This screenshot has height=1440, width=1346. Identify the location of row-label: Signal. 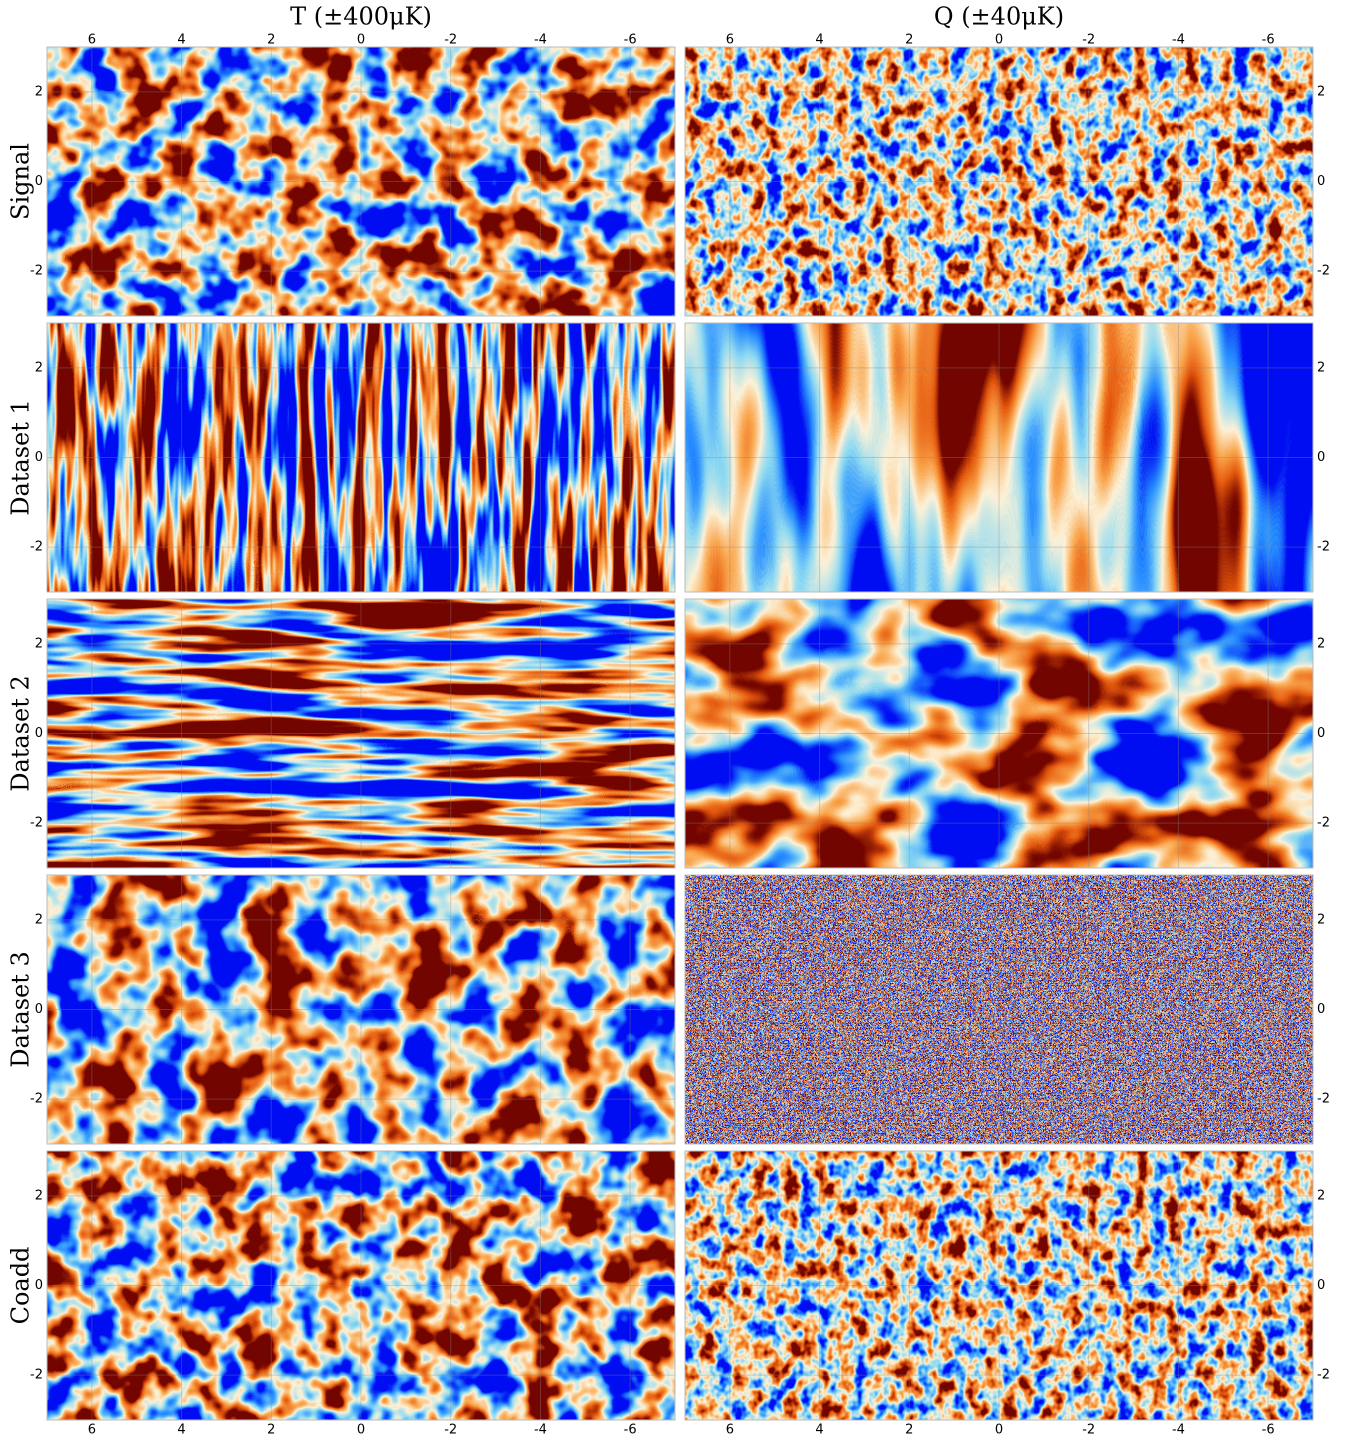
(21, 181).